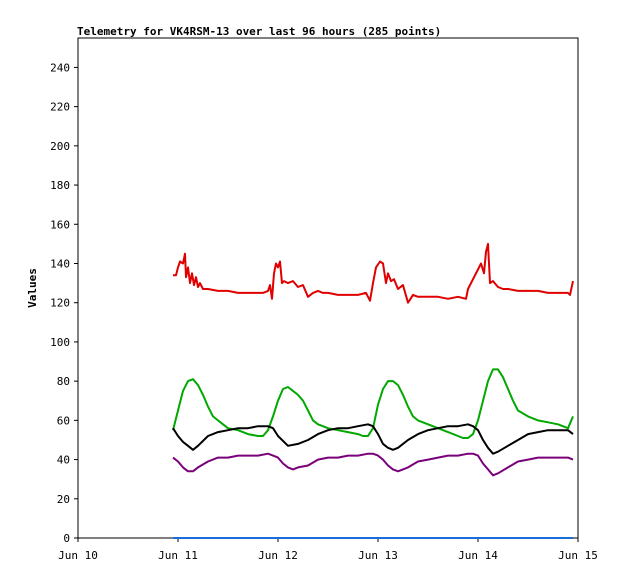 The width and height of the screenshot is (618, 579). What do you see at coordinates (478, 555) in the screenshot?
I see `x-tick-label: Jun 14` at bounding box center [478, 555].